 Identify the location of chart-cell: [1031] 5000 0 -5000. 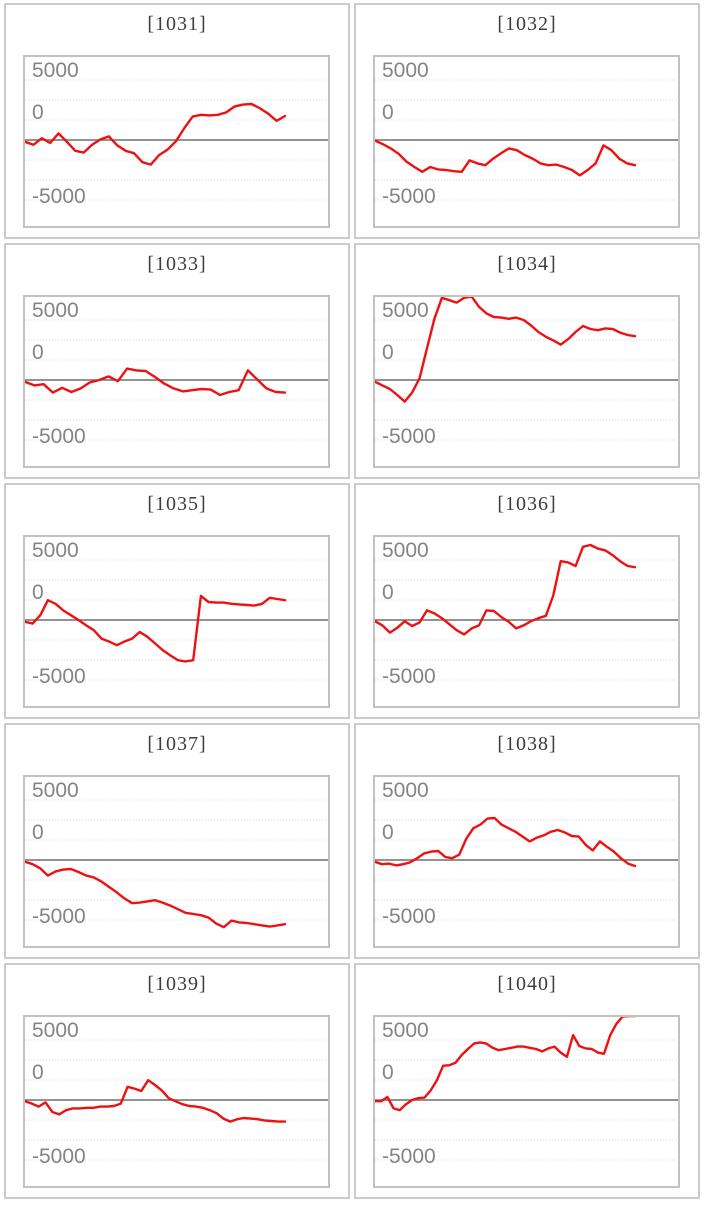
(177, 121).